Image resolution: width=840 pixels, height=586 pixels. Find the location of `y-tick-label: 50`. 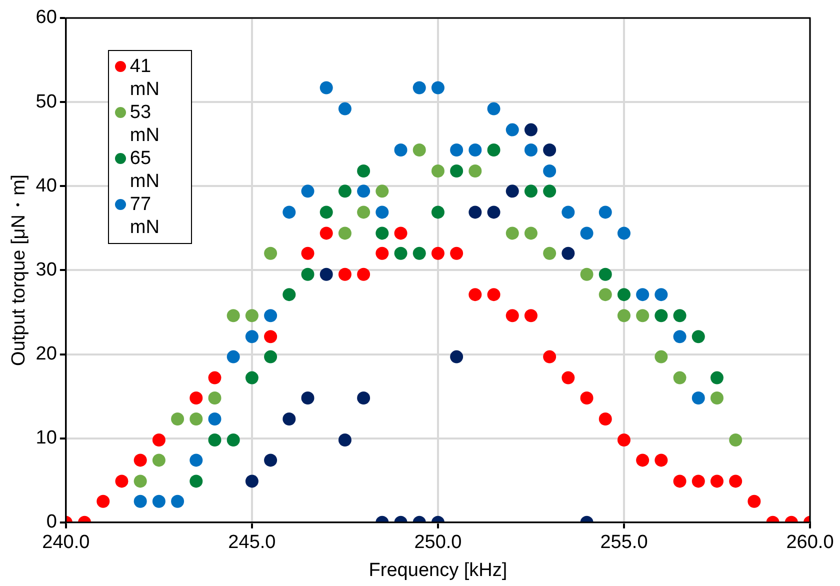

y-tick-label: 50 is located at coordinates (46, 101).